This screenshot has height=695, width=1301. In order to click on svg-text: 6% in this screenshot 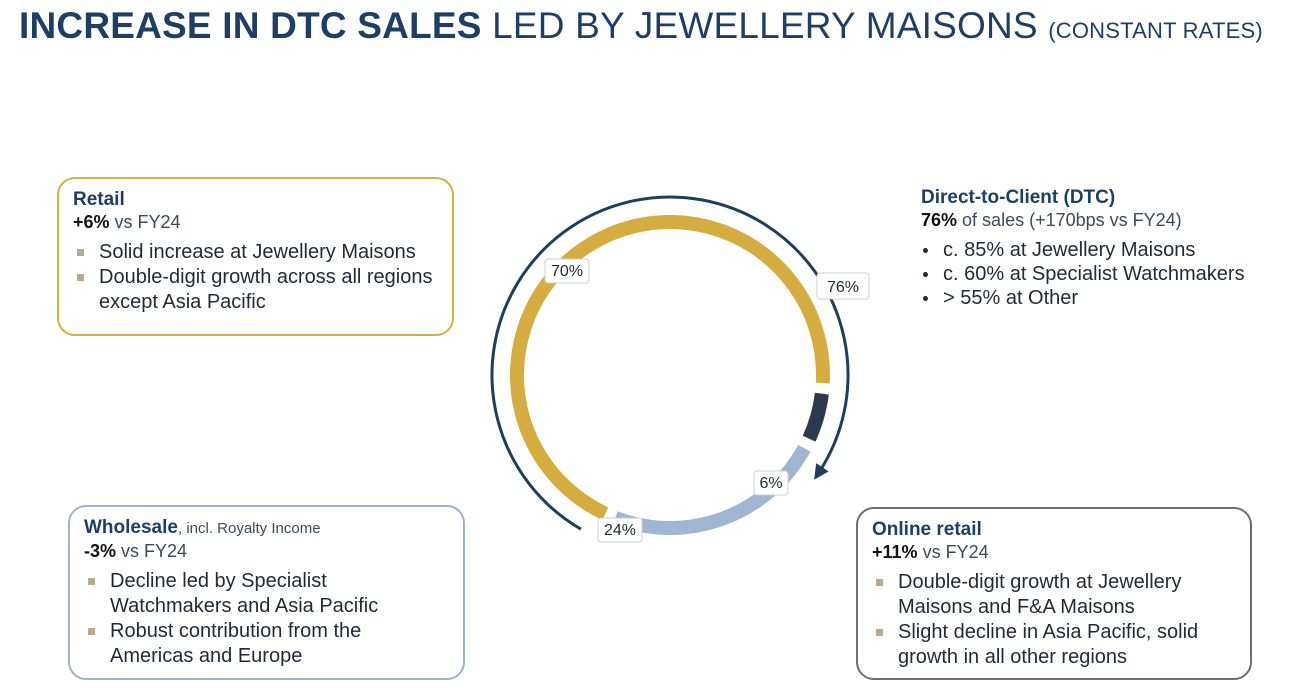, I will do `click(770, 483)`.